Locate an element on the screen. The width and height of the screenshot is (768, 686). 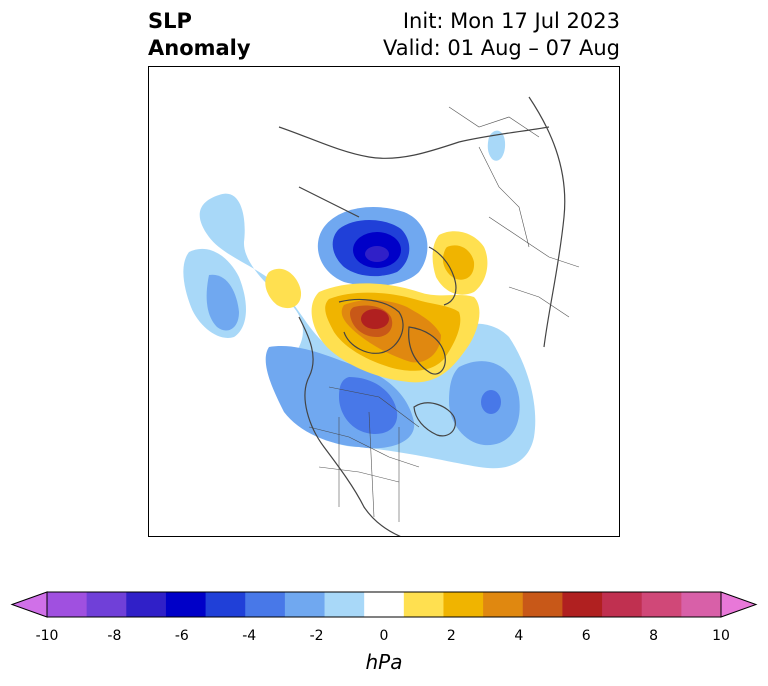
title-variable-line2: Anomaly is located at coordinates (199, 48).